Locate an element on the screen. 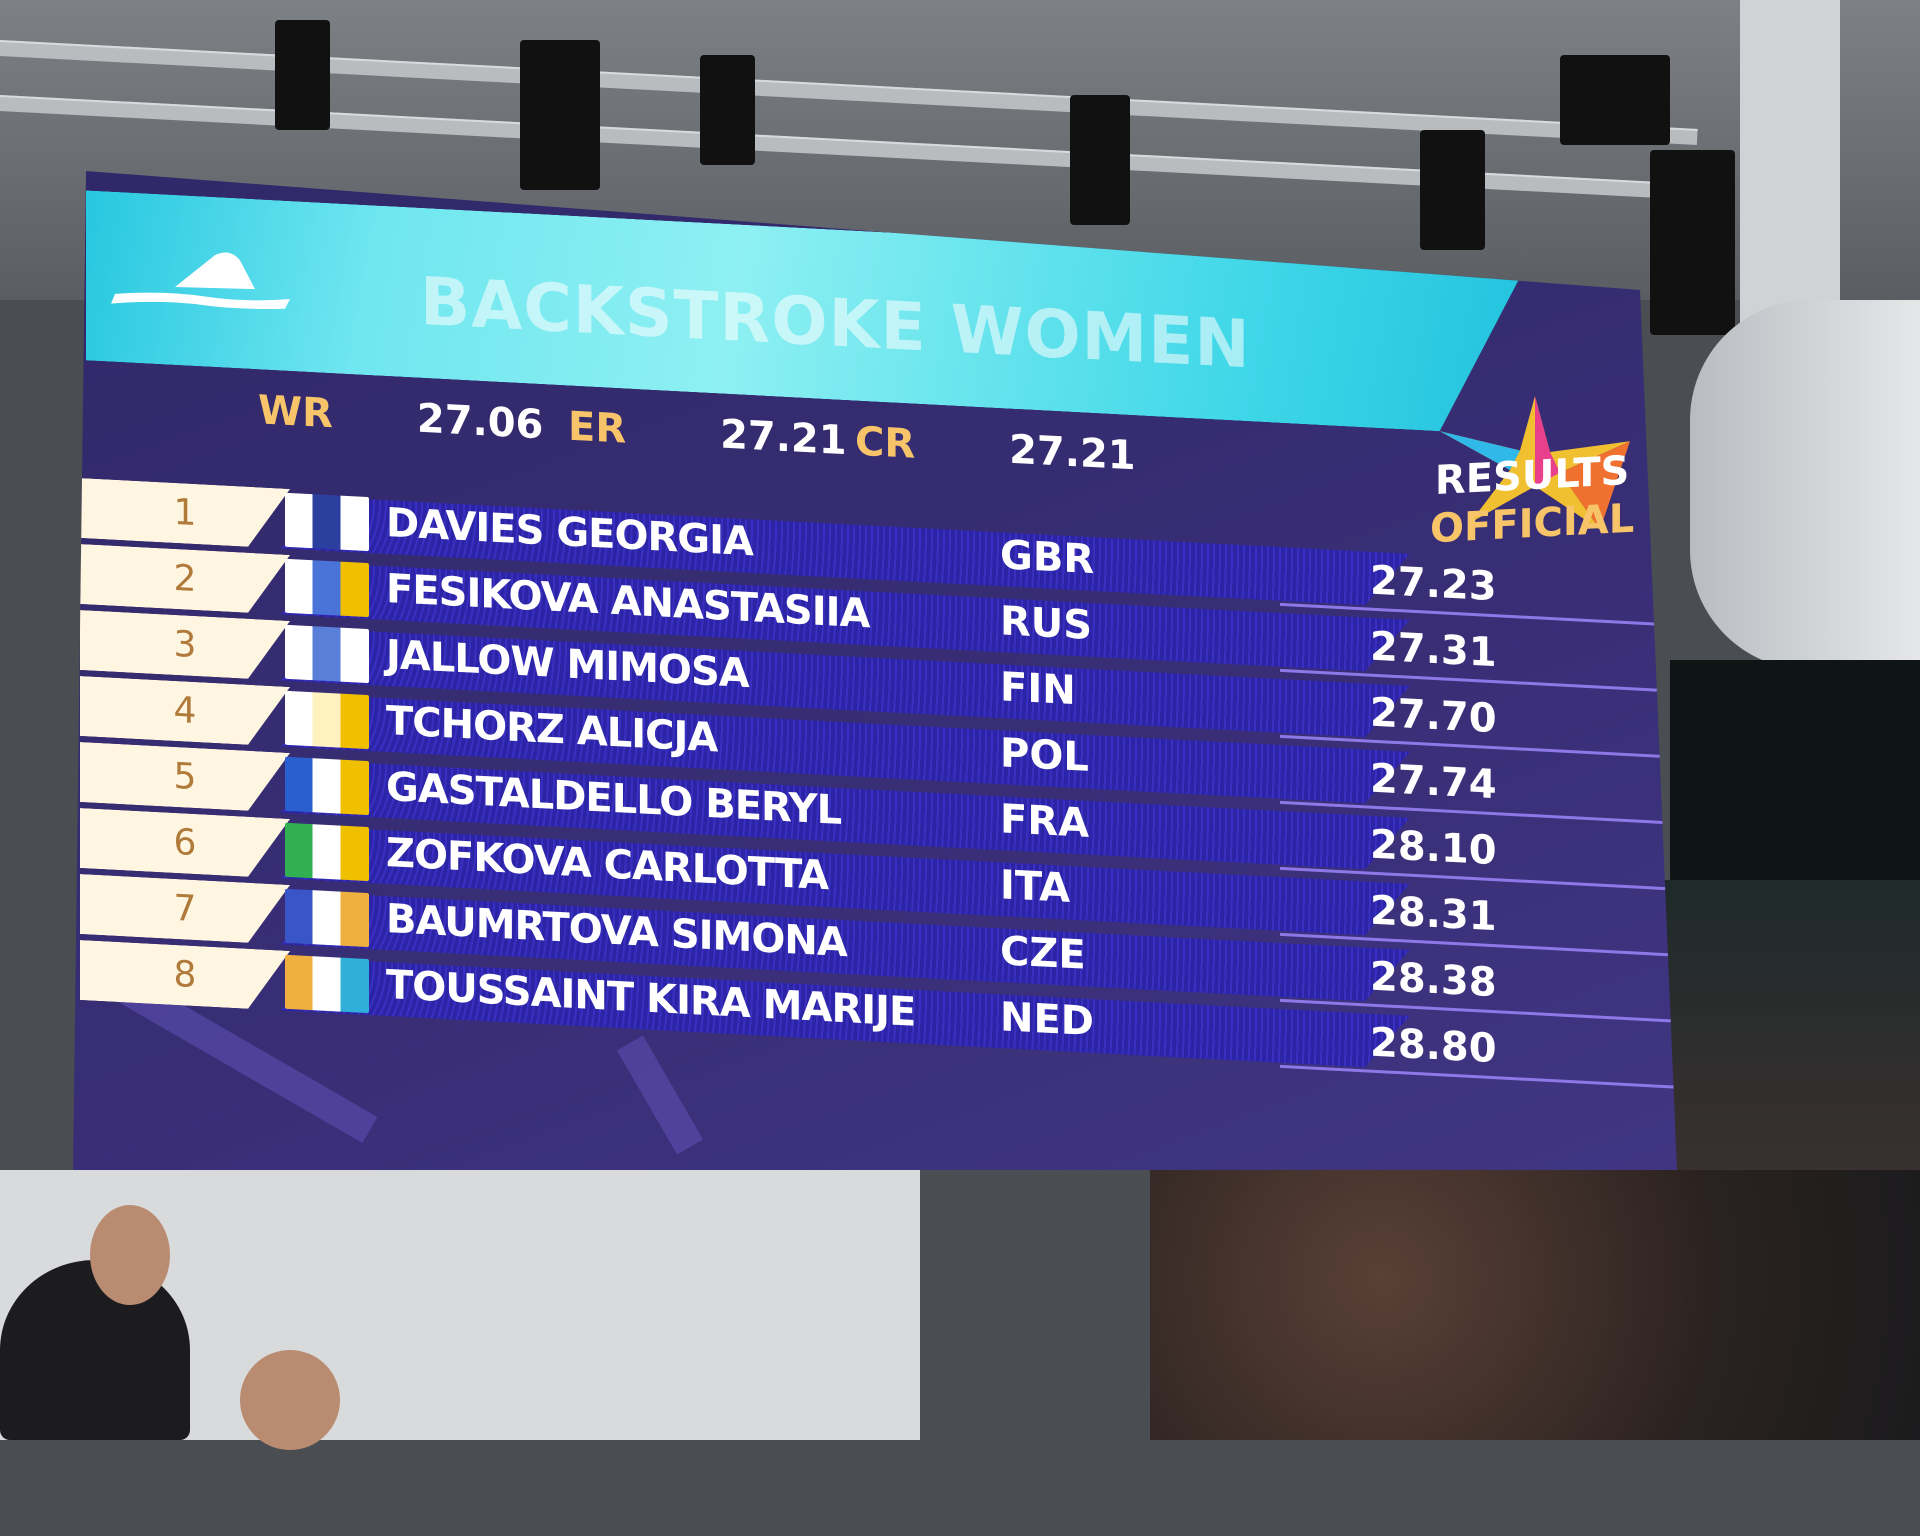 The width and height of the screenshot is (1920, 1536). nation-code: GBR is located at coordinates (1047, 558).